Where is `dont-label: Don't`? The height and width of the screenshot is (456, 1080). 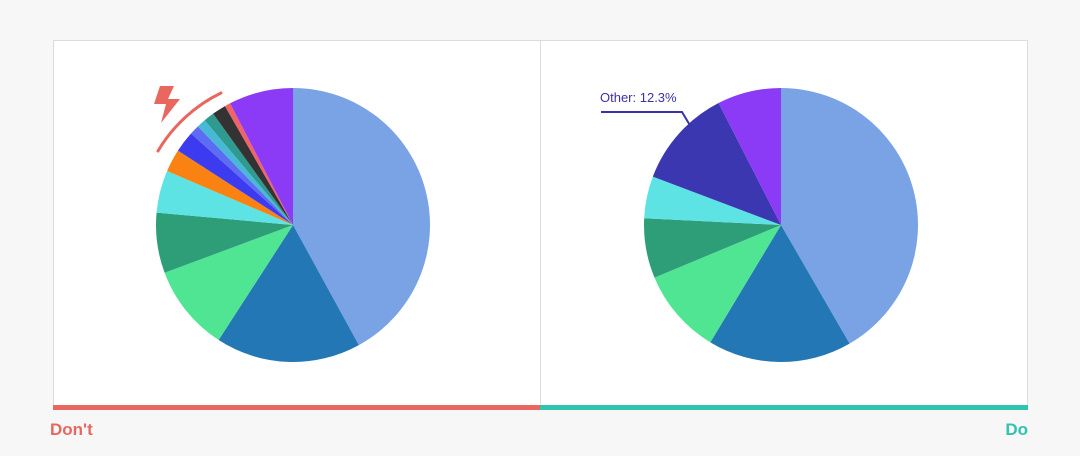
dont-label: Don't is located at coordinates (71, 429).